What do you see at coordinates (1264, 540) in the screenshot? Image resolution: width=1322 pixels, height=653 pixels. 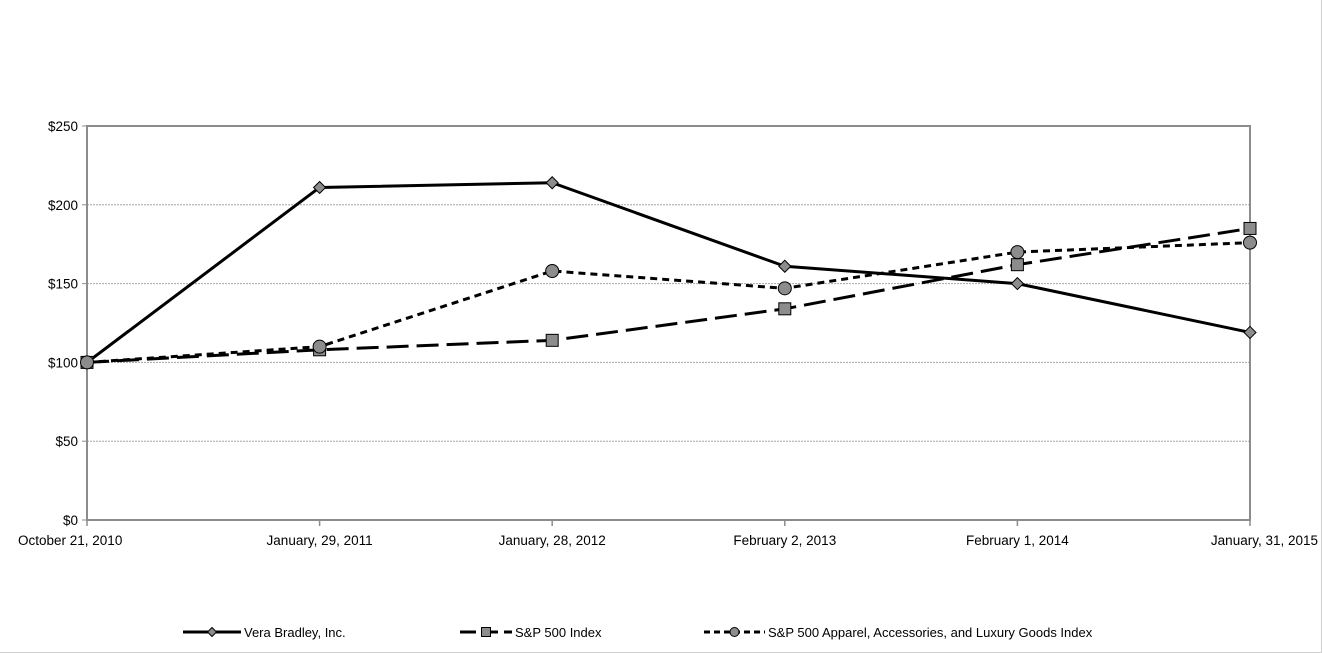 I see `x-tick-label: January, 31, 2015` at bounding box center [1264, 540].